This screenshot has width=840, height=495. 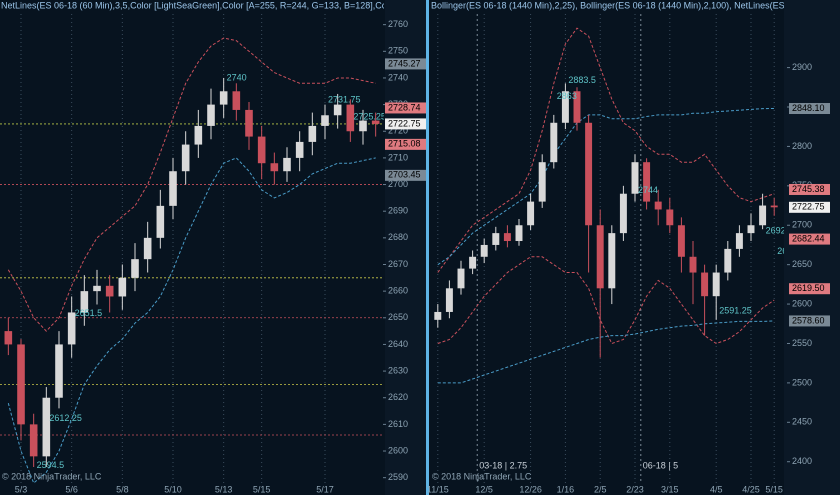 I want to click on axis-strip, so click(x=812, y=247).